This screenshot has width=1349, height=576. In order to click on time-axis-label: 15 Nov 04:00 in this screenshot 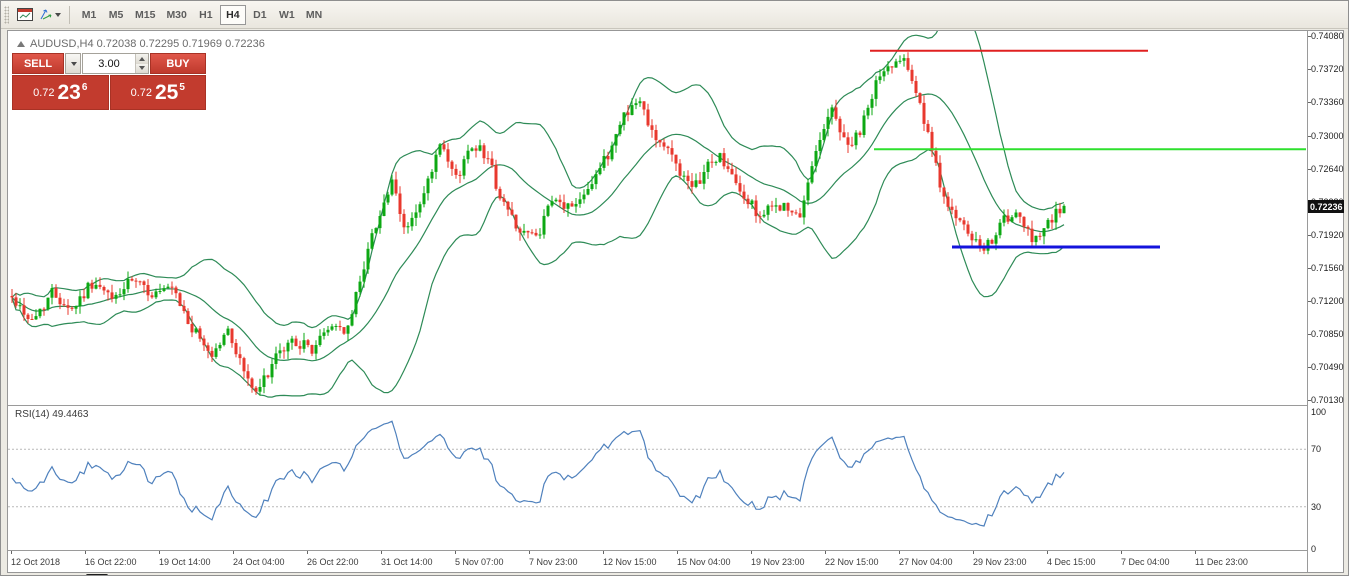, I will do `click(704, 562)`.